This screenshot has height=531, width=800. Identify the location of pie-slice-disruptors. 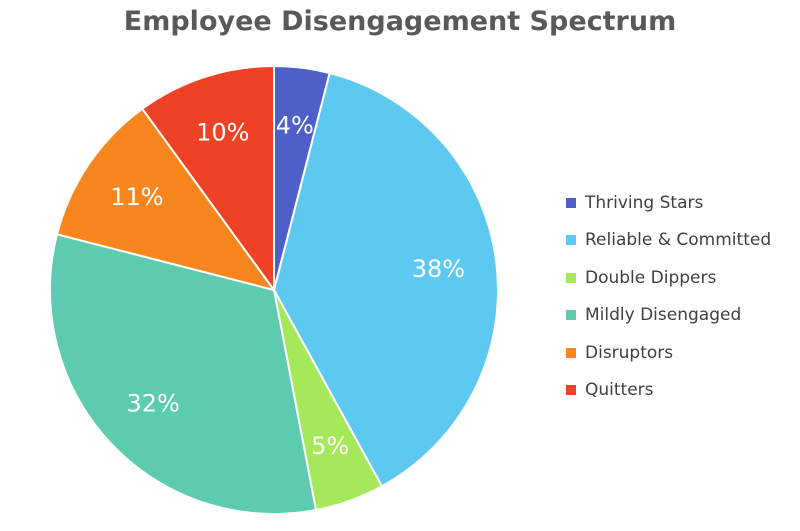
(166, 199).